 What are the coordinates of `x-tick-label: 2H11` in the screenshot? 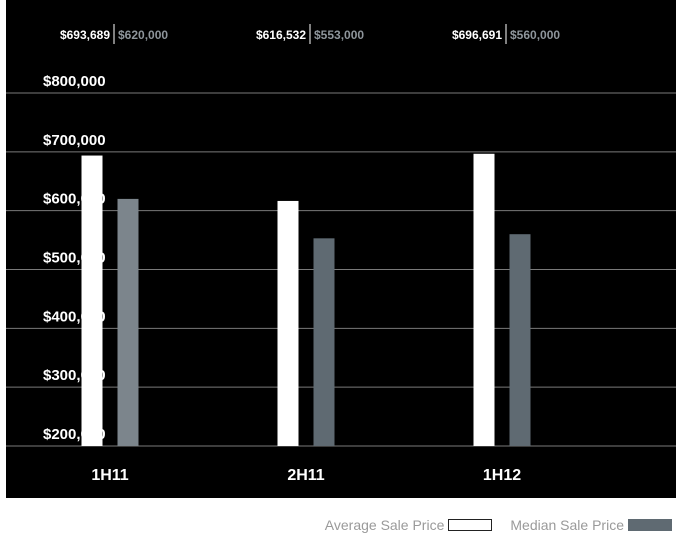 It's located at (305, 475).